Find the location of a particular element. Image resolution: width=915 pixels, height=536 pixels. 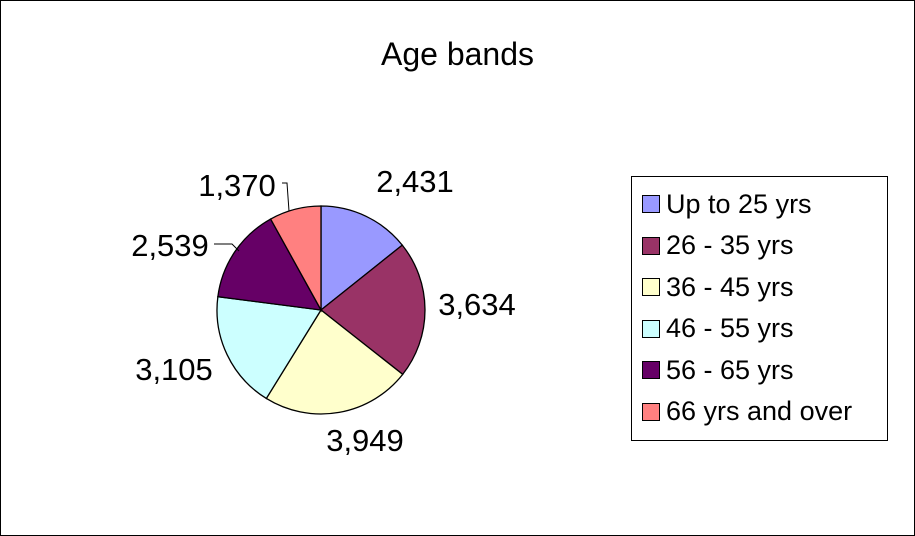

legend-label: 26 - 35 yrs is located at coordinates (730, 245).